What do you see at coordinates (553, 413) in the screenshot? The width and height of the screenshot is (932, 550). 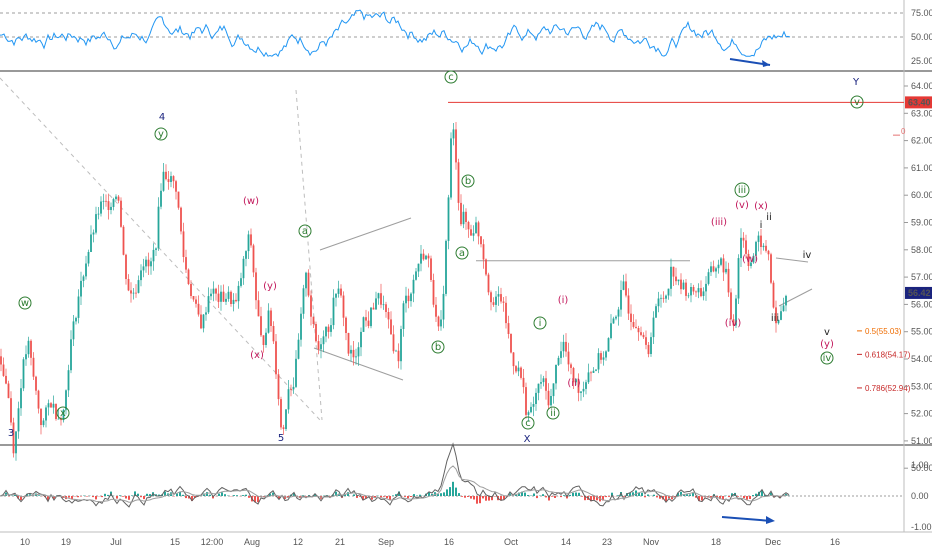 I see `wave-label: ii` at bounding box center [553, 413].